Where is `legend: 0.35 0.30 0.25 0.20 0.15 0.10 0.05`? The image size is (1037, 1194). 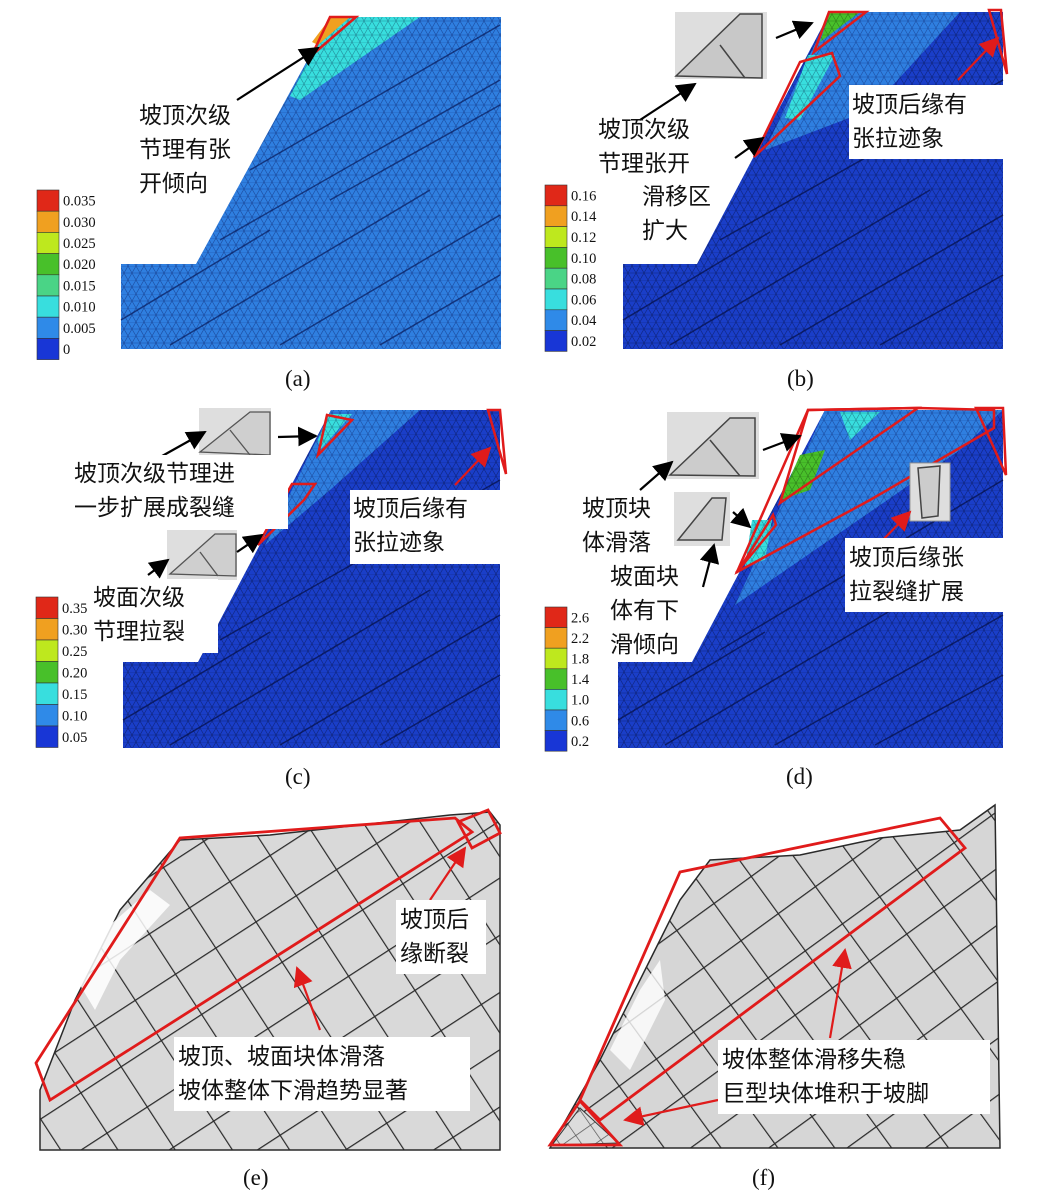
legend: 0.35 0.30 0.25 0.20 0.15 0.10 0.05 is located at coordinates (61, 672).